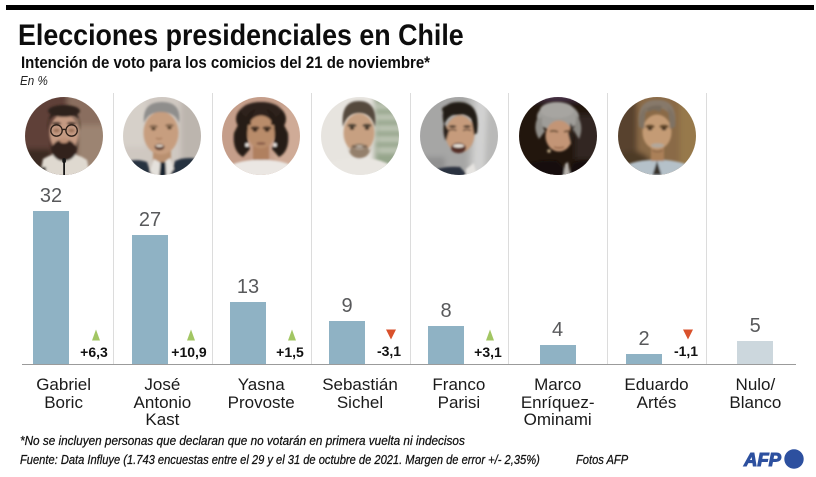  What do you see at coordinates (762, 459) in the screenshot?
I see `svg-text: AFP` at bounding box center [762, 459].